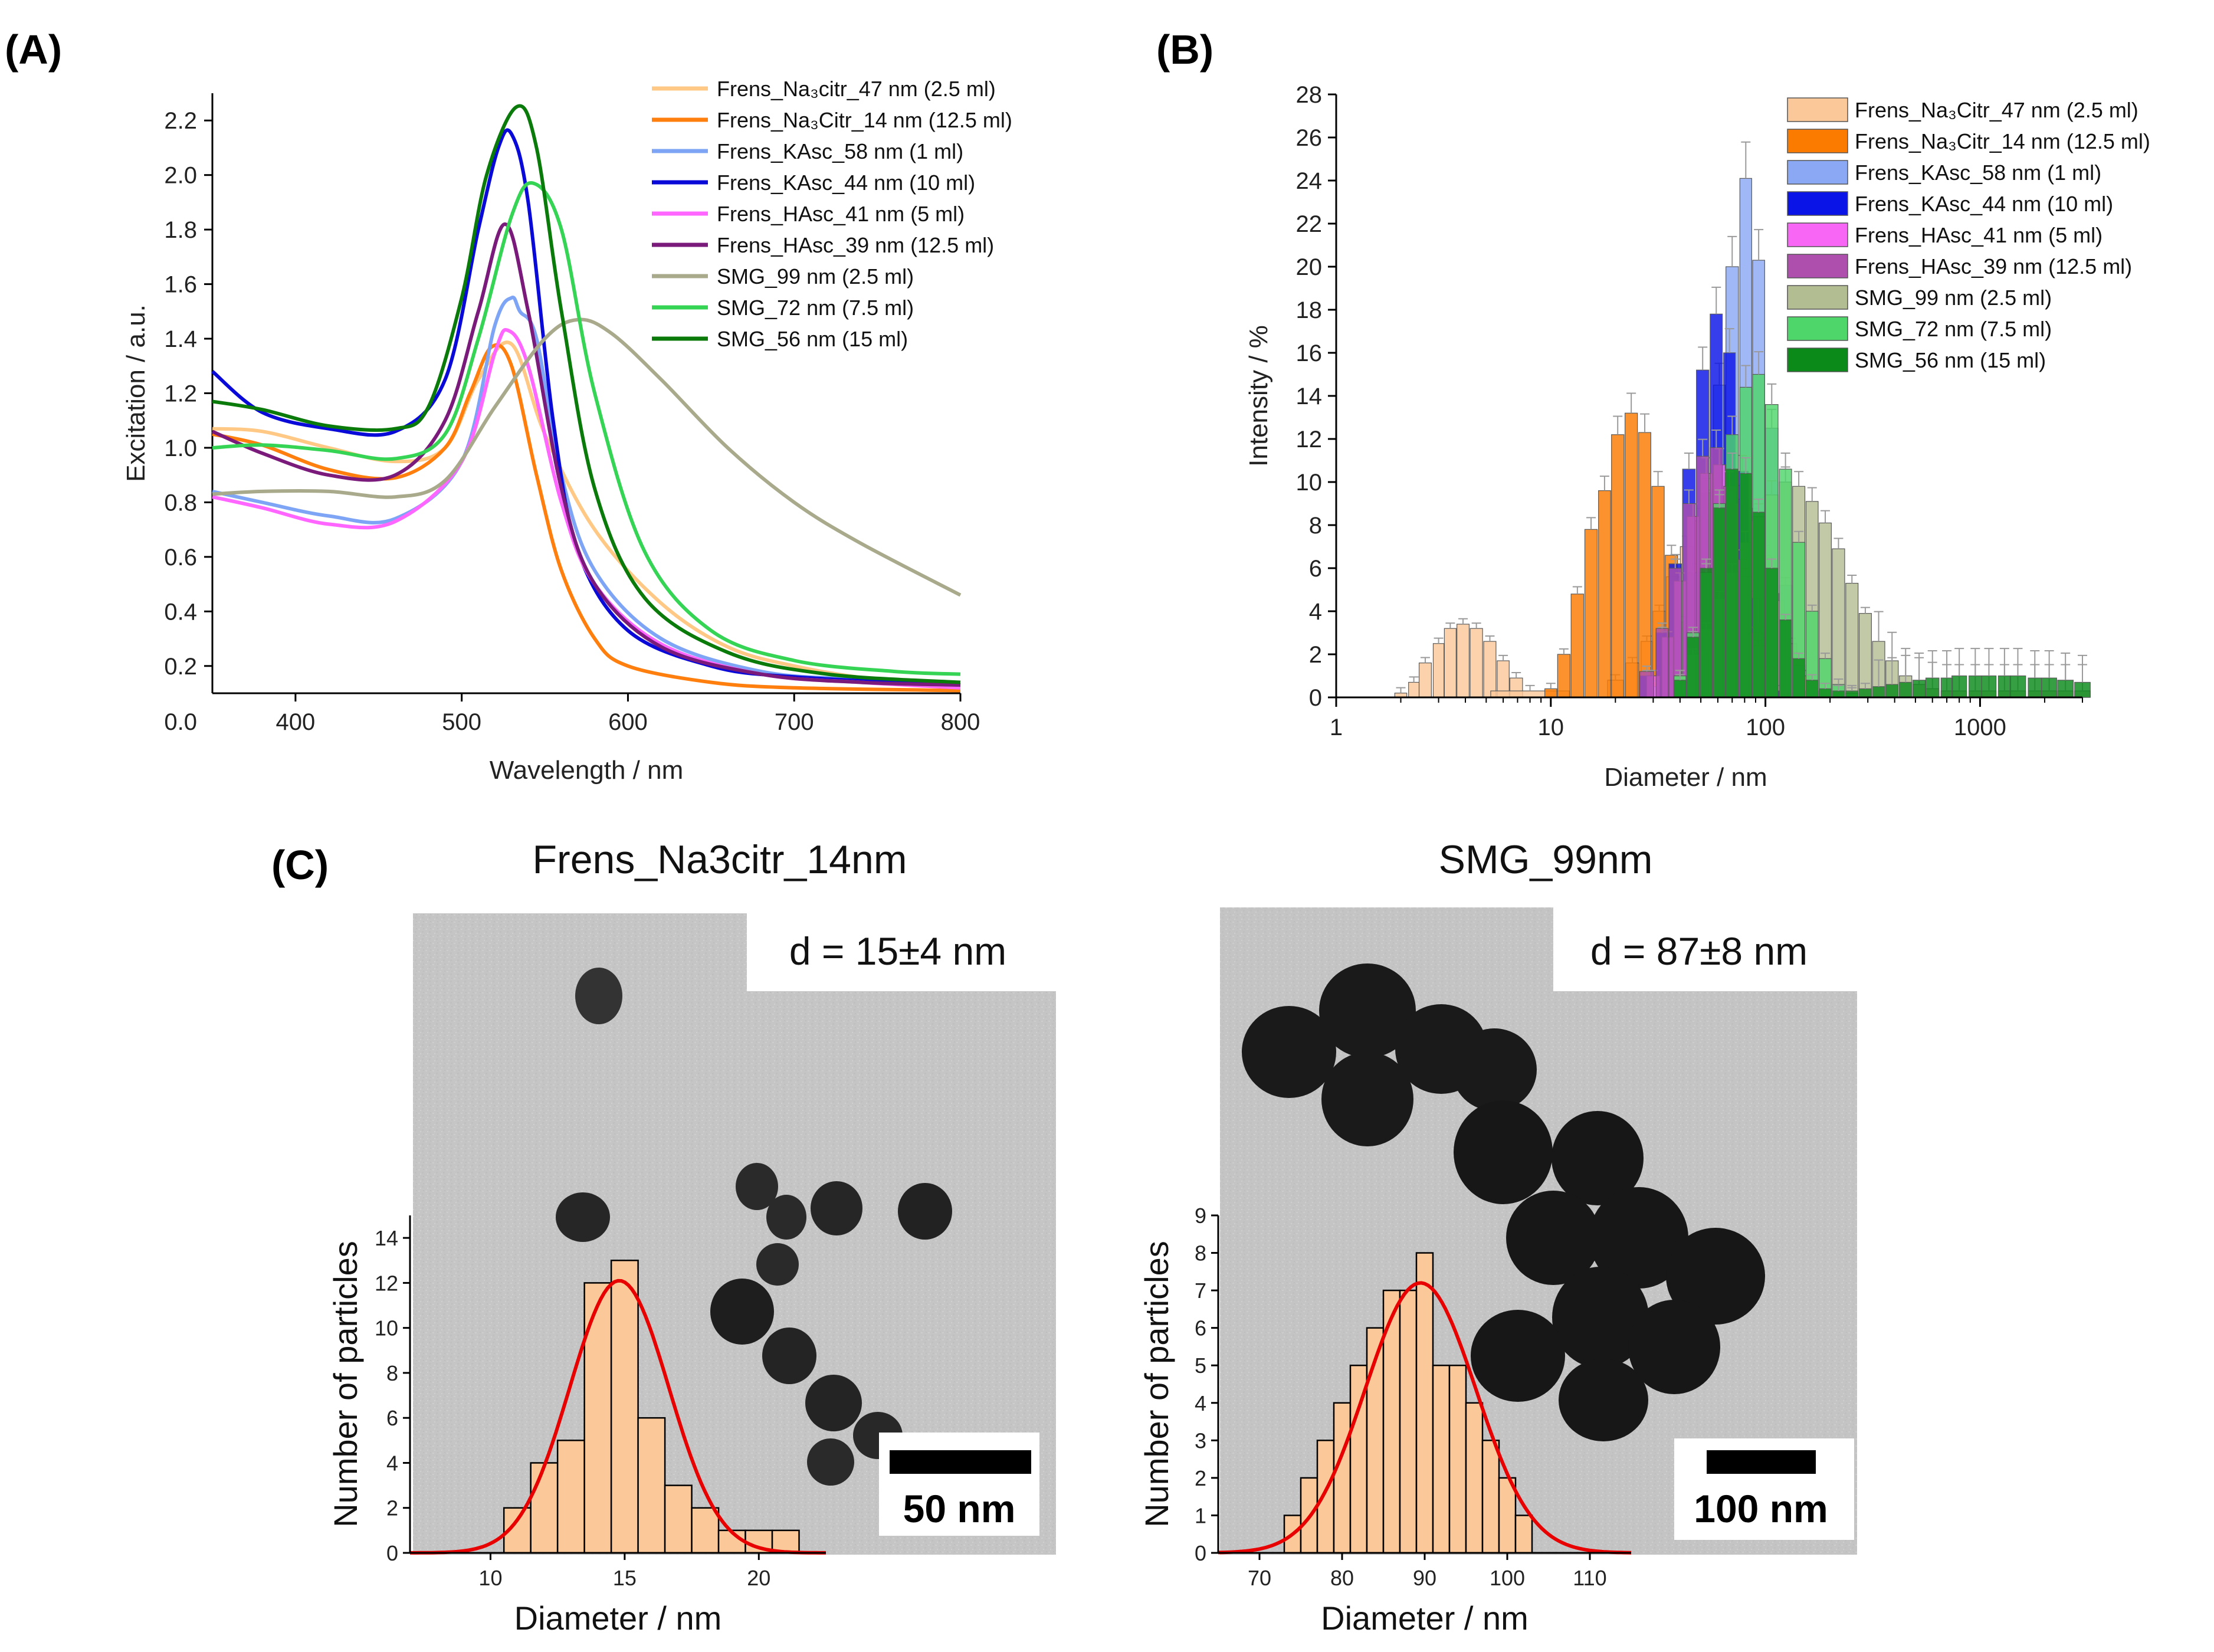 This screenshot has height=1652, width=2214. What do you see at coordinates (1309, 138) in the screenshot?
I see `y-tick-label: 26` at bounding box center [1309, 138].